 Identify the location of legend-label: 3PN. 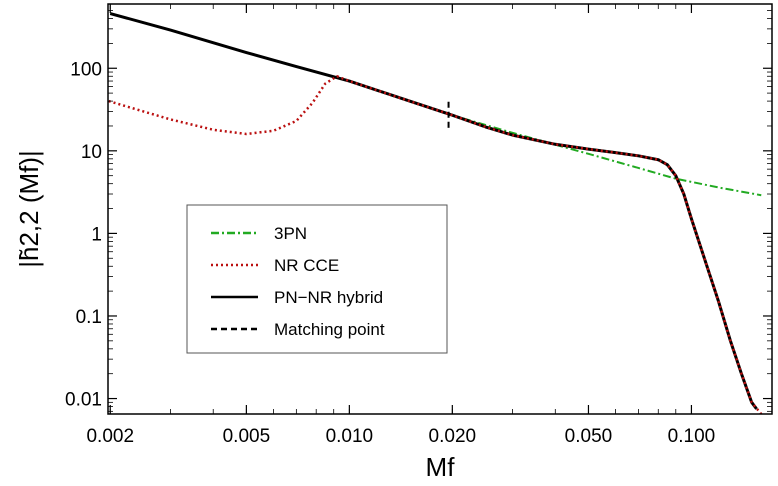
(290, 233).